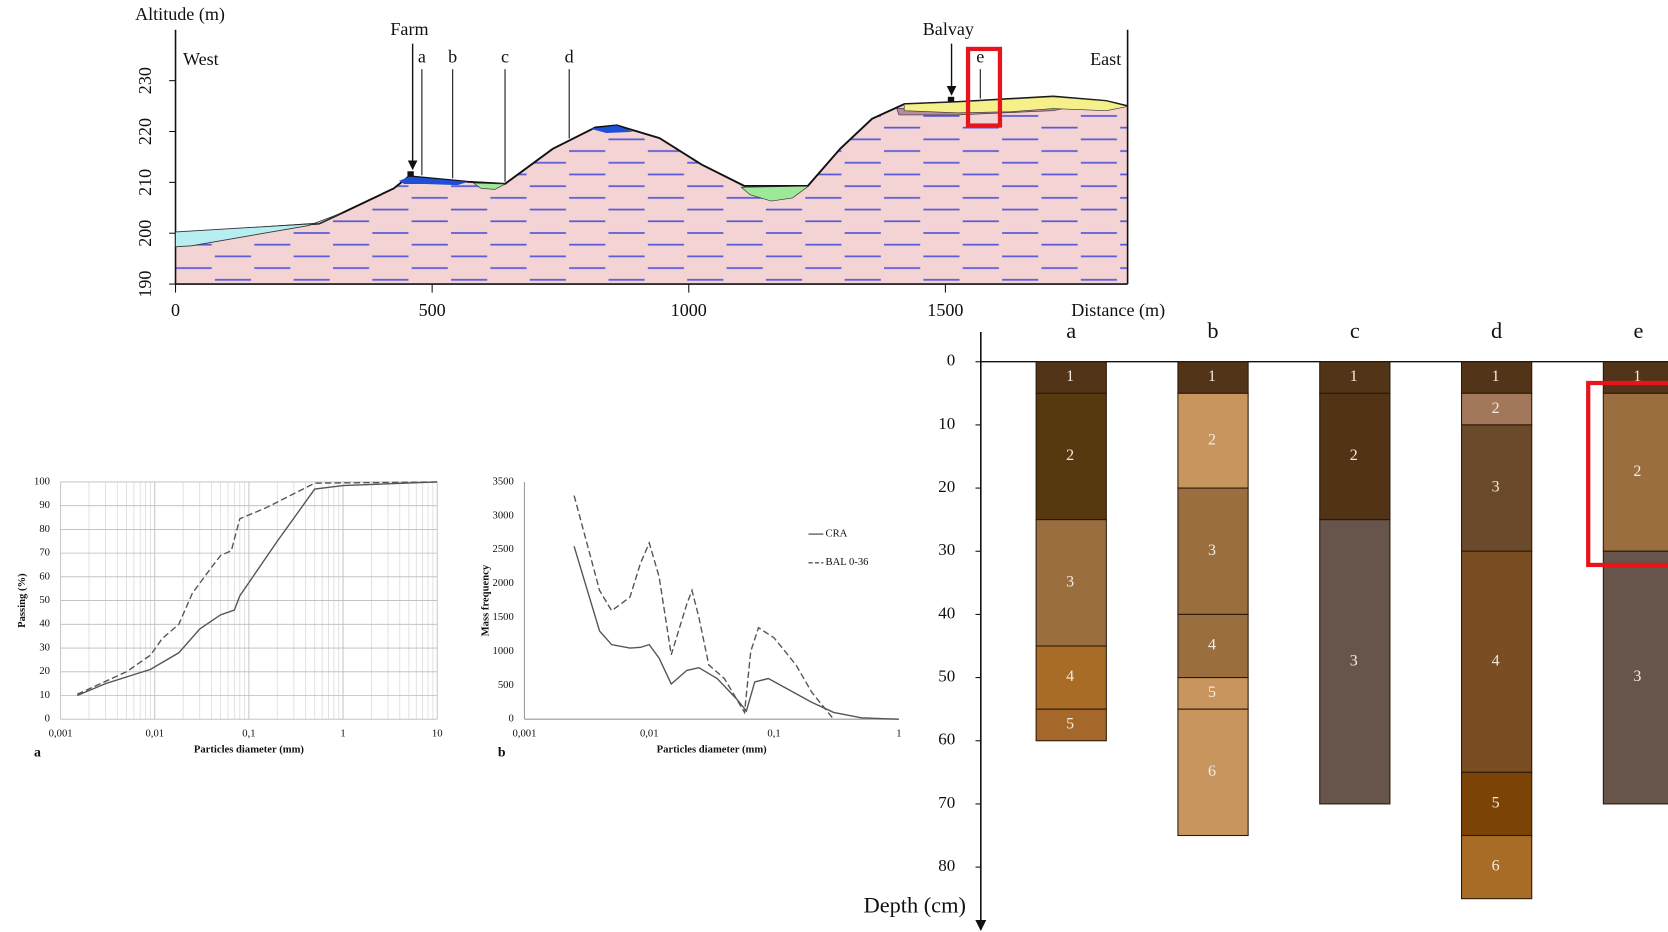 The height and width of the screenshot is (932, 1668). I want to click on y-axis-title: Mass frequency, so click(486, 600).